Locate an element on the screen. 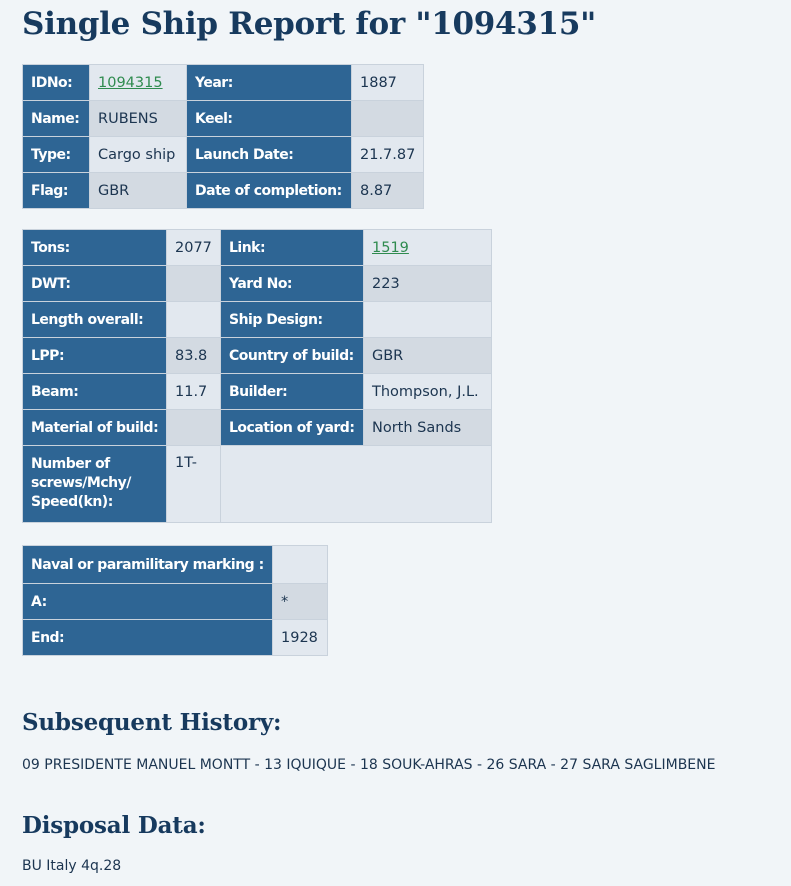 The width and height of the screenshot is (791, 886). tons-value: 2077 is located at coordinates (193, 247).